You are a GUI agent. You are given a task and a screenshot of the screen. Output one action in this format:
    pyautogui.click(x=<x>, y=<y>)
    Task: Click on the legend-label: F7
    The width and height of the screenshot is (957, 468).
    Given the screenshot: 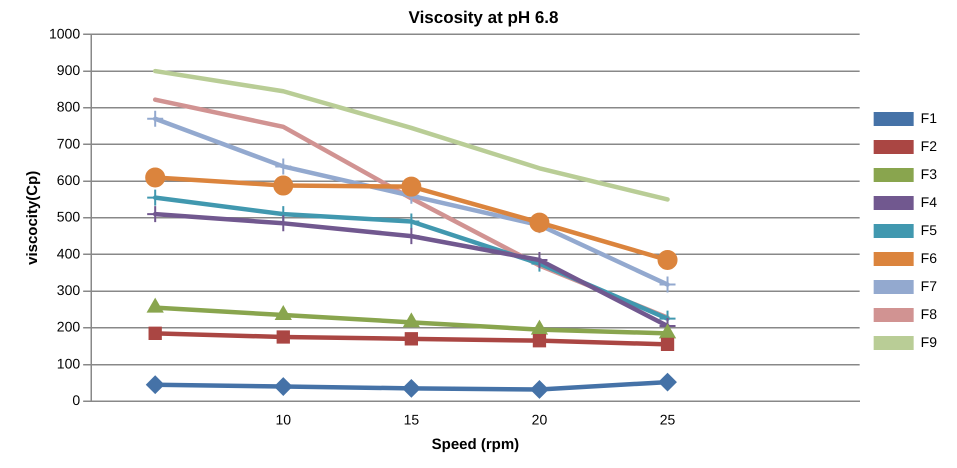 What is the action you would take?
    pyautogui.click(x=929, y=286)
    